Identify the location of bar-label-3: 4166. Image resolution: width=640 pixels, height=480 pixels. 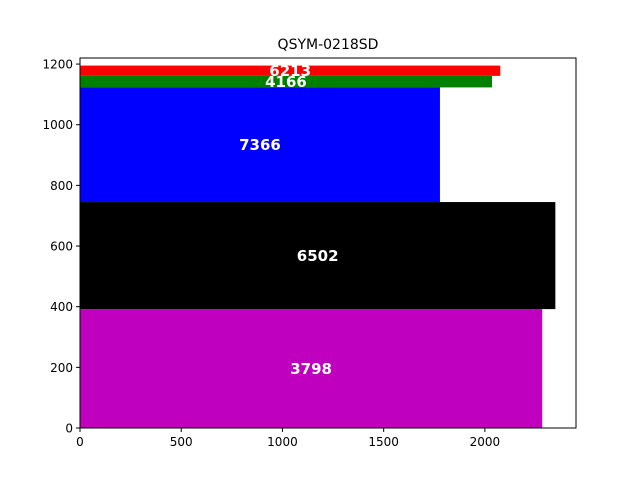
(286, 82).